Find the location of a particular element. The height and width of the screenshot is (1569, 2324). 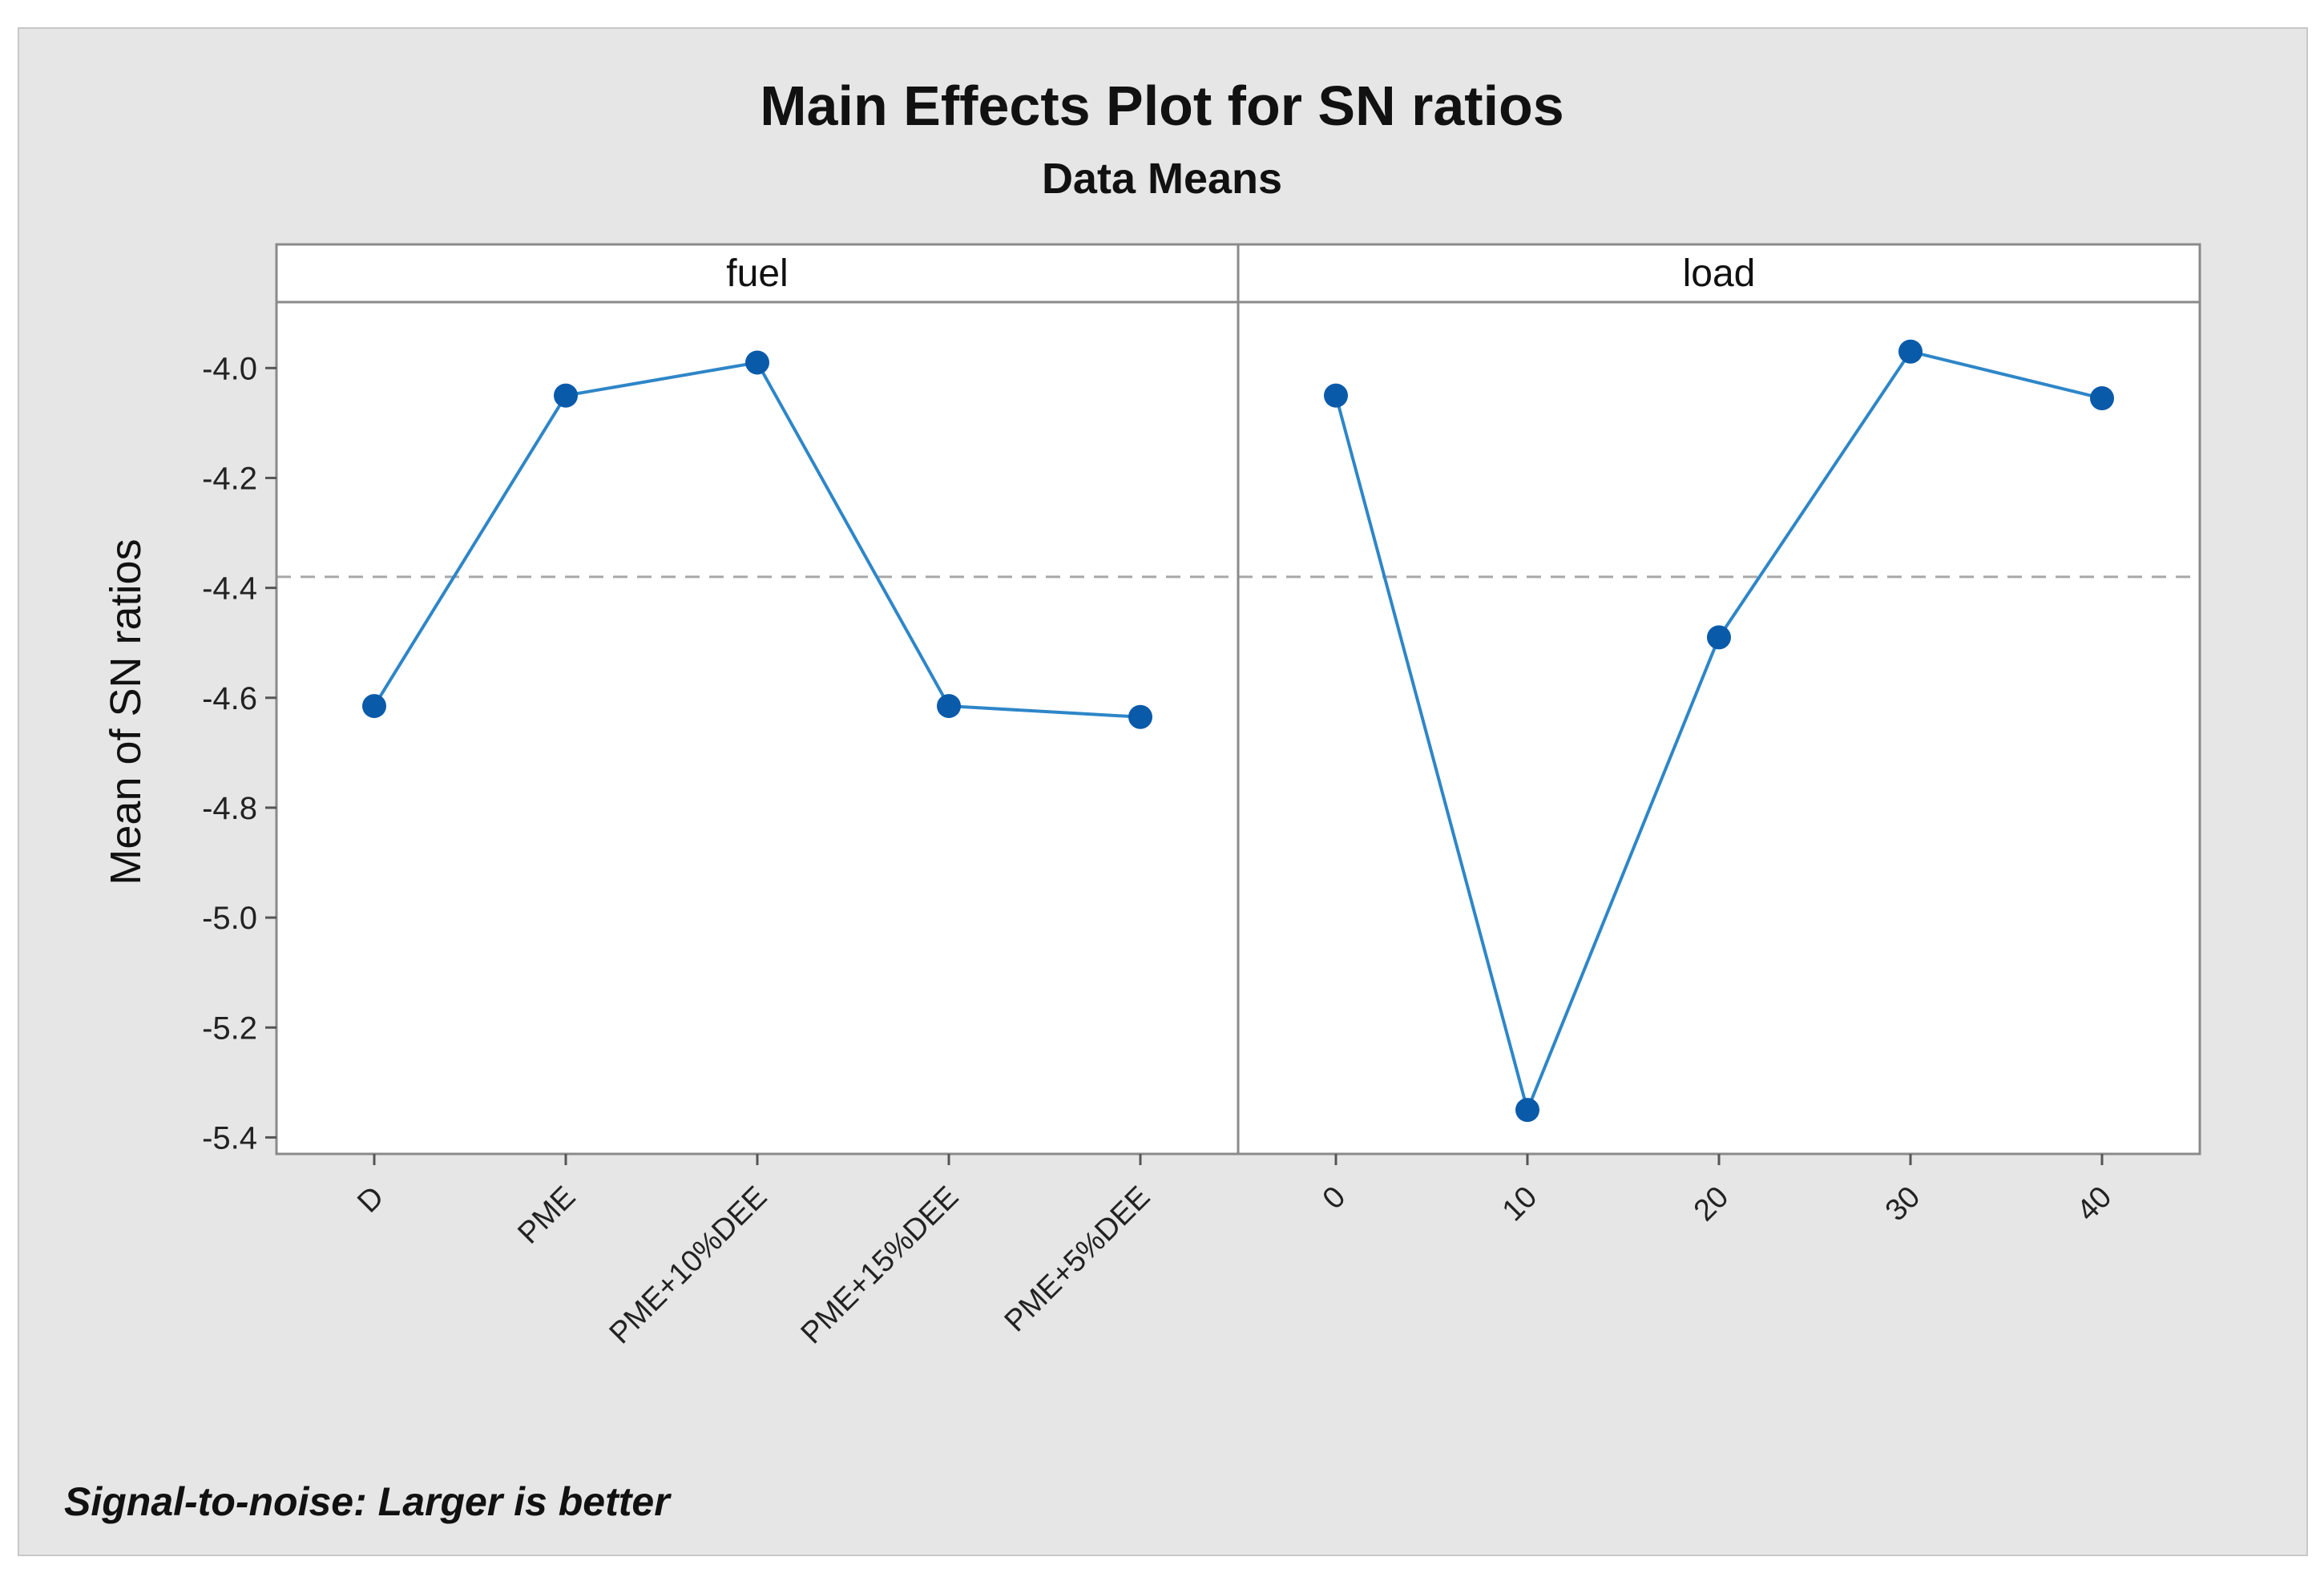

x-tick-label: PME is located at coordinates (546, 1215).